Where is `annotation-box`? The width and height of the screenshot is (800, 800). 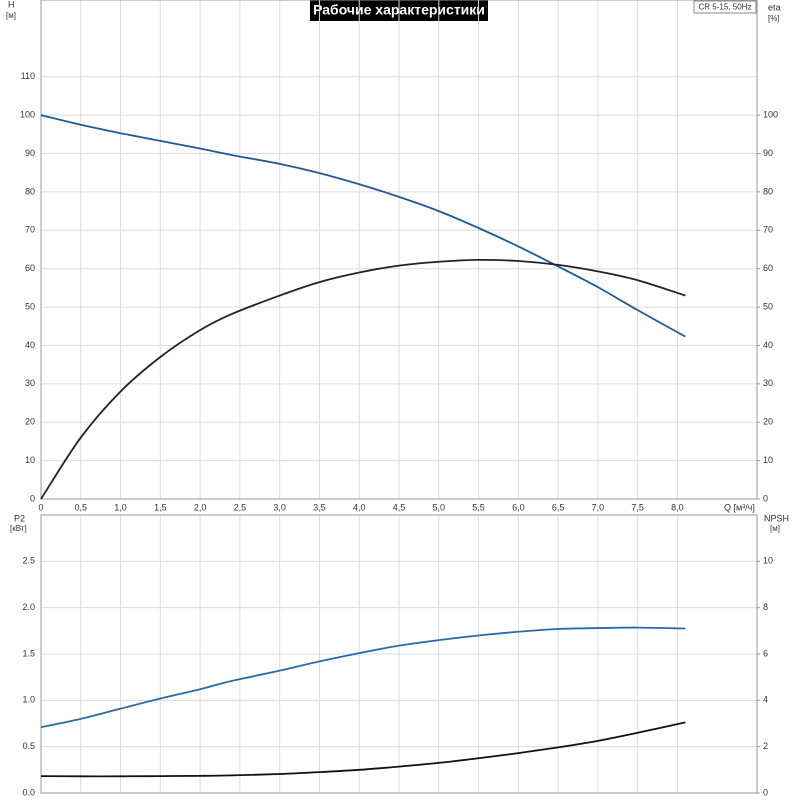
annotation-box is located at coordinates (725, 7).